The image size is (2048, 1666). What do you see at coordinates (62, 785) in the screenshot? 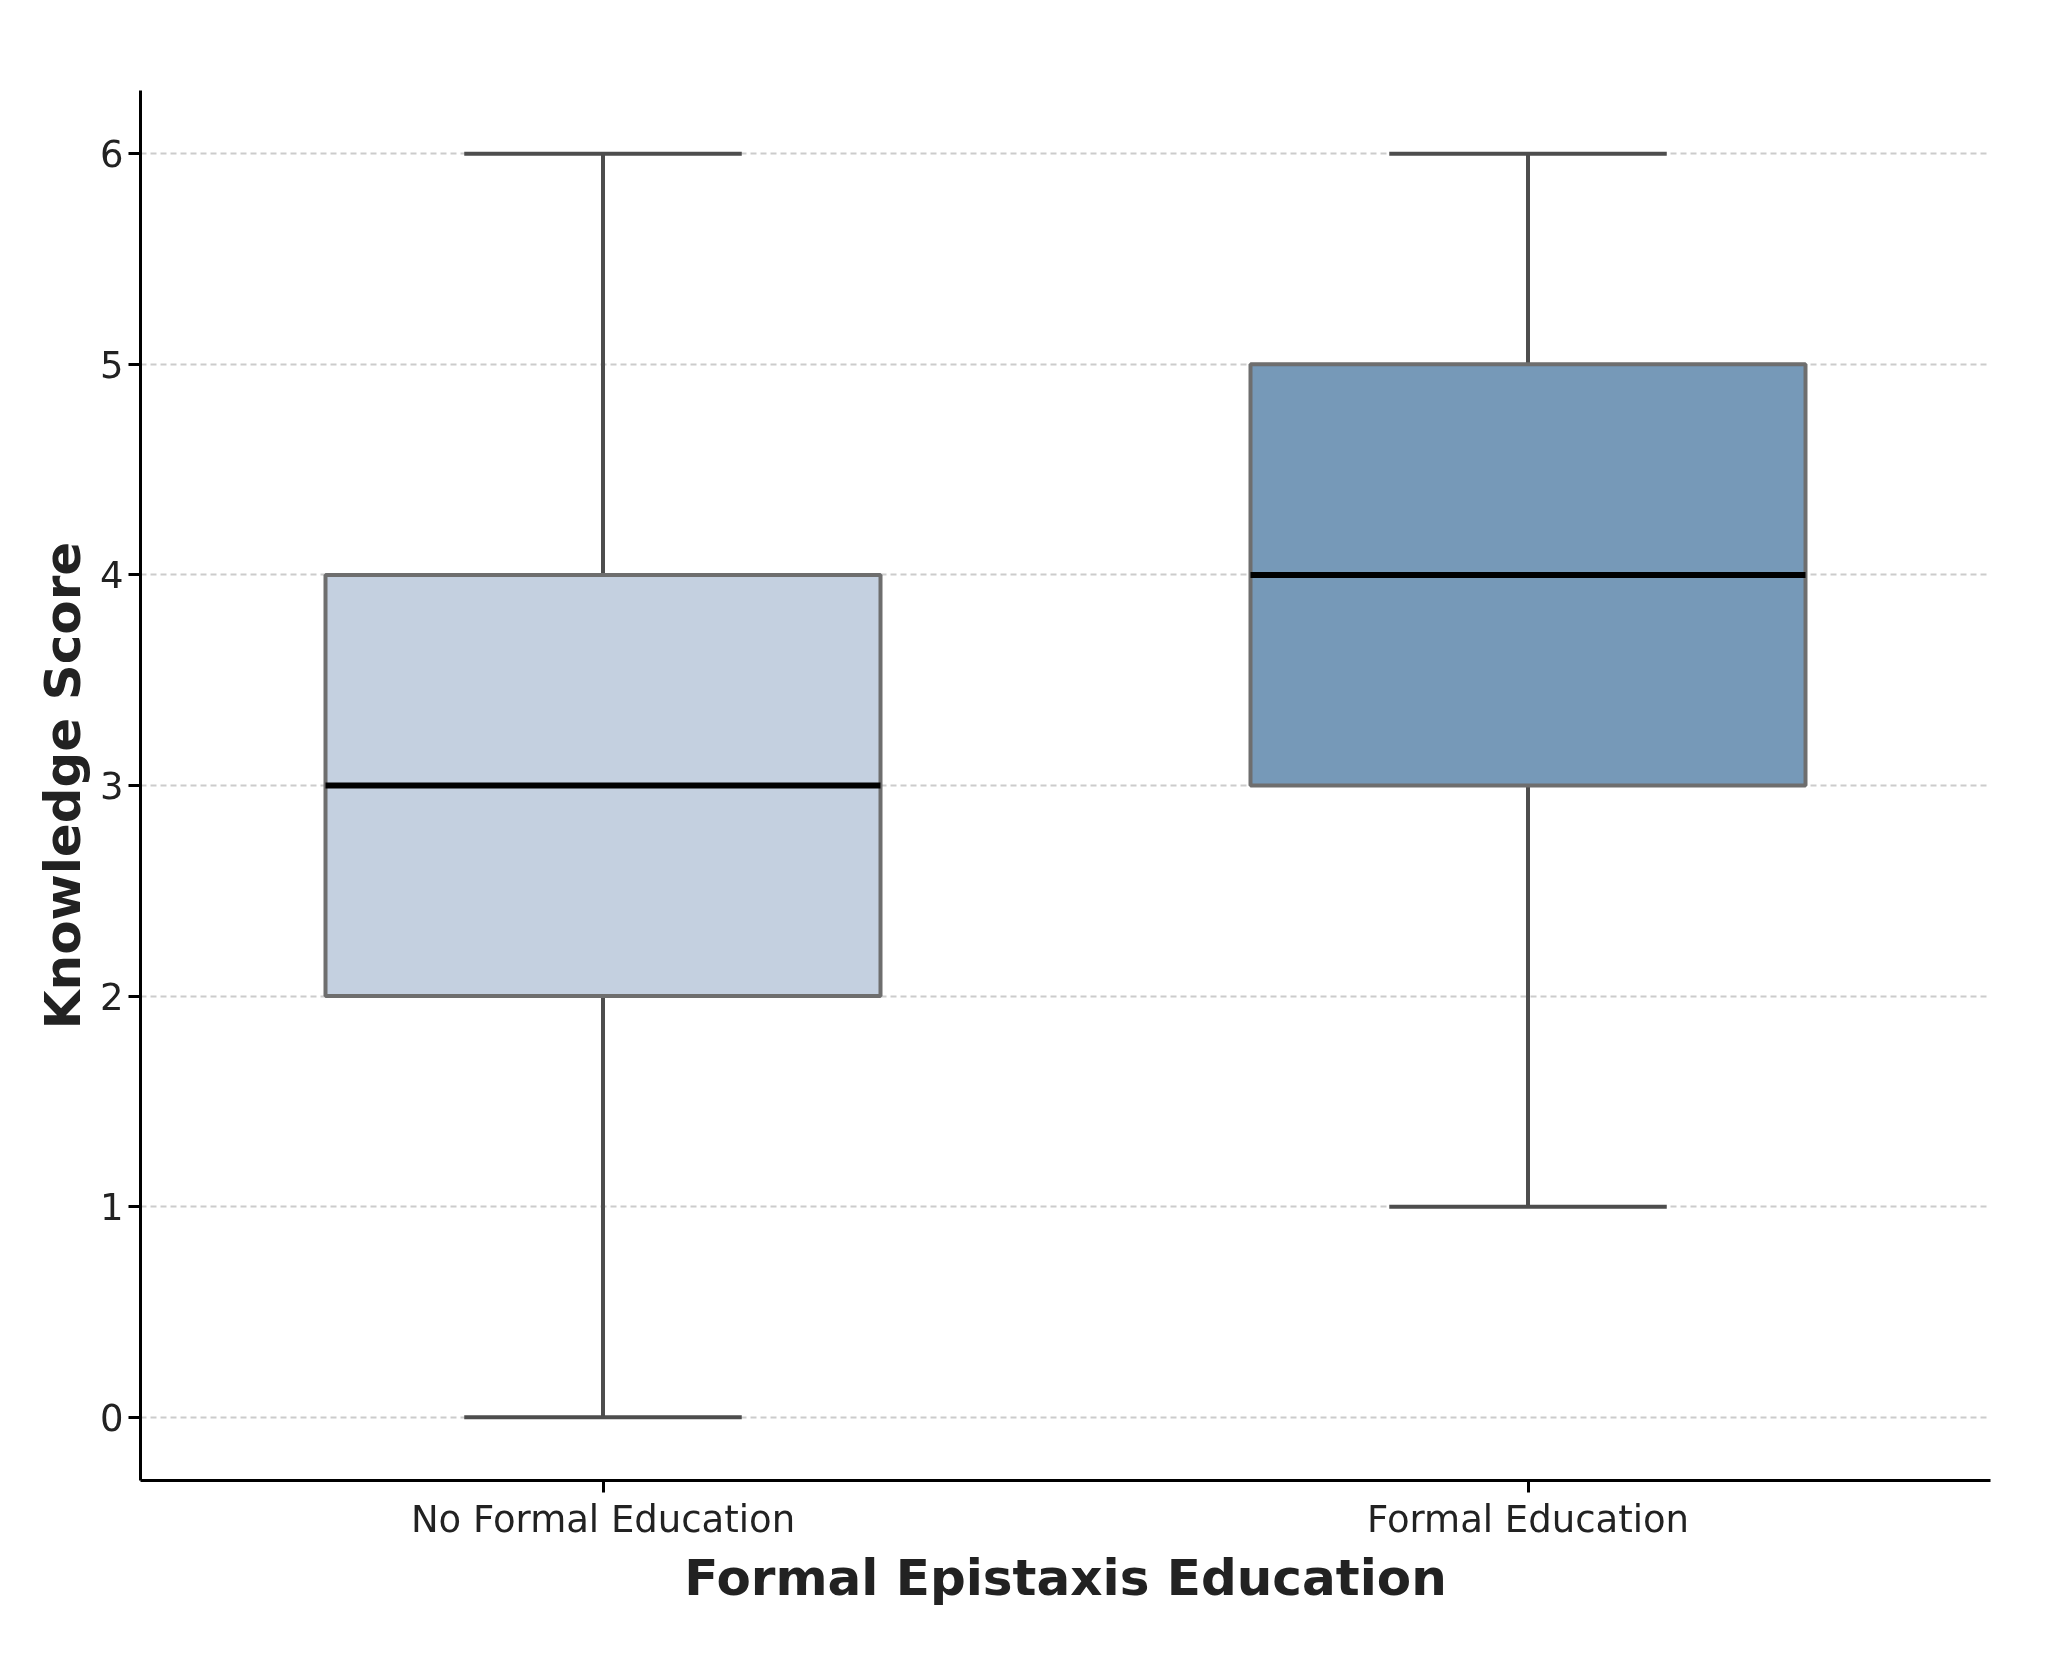
I see `y-axis-title: Knowledge Score` at bounding box center [62, 785].